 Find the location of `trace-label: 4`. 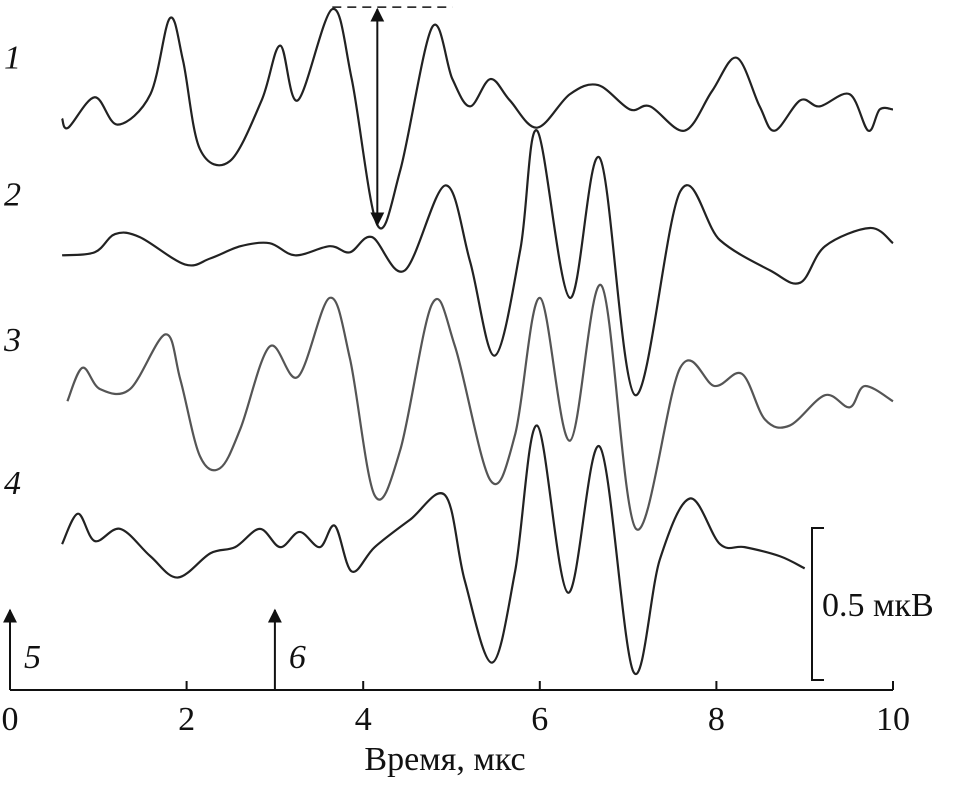

trace-label: 4 is located at coordinates (12, 483).